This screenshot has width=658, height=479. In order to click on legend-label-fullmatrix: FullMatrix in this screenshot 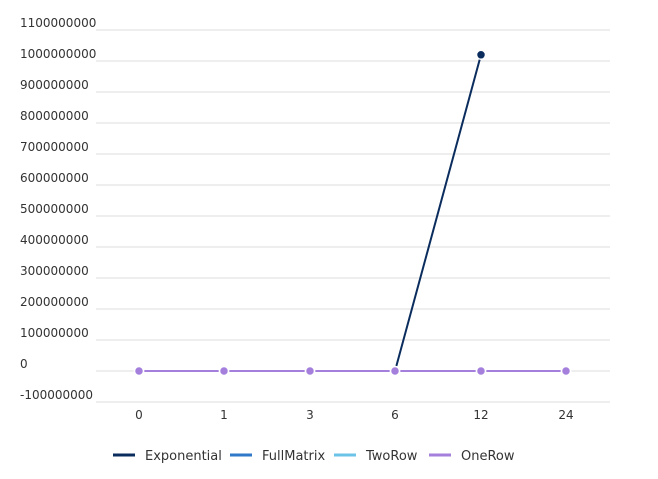, I will do `click(293, 456)`.